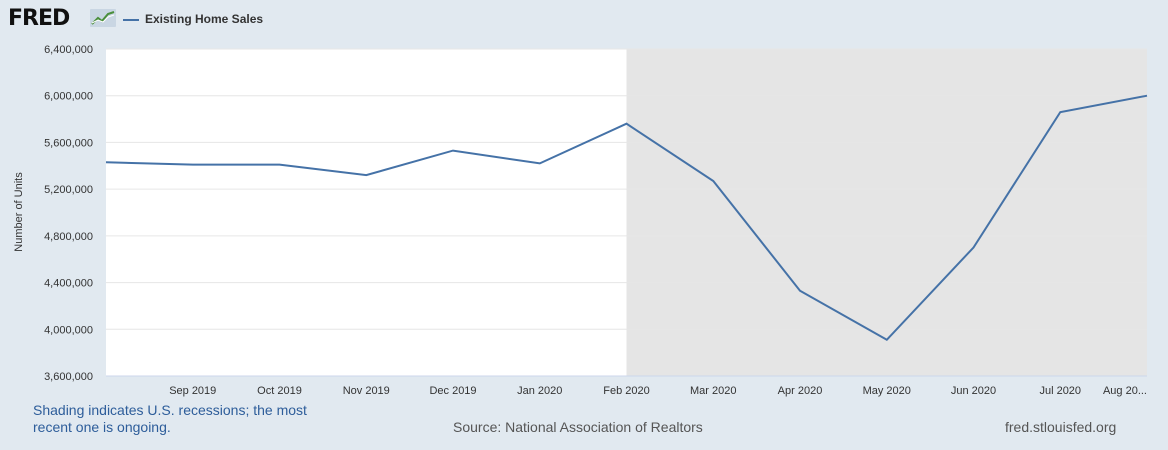  What do you see at coordinates (68, 284) in the screenshot?
I see `y-tick-label: 4,400,000` at bounding box center [68, 284].